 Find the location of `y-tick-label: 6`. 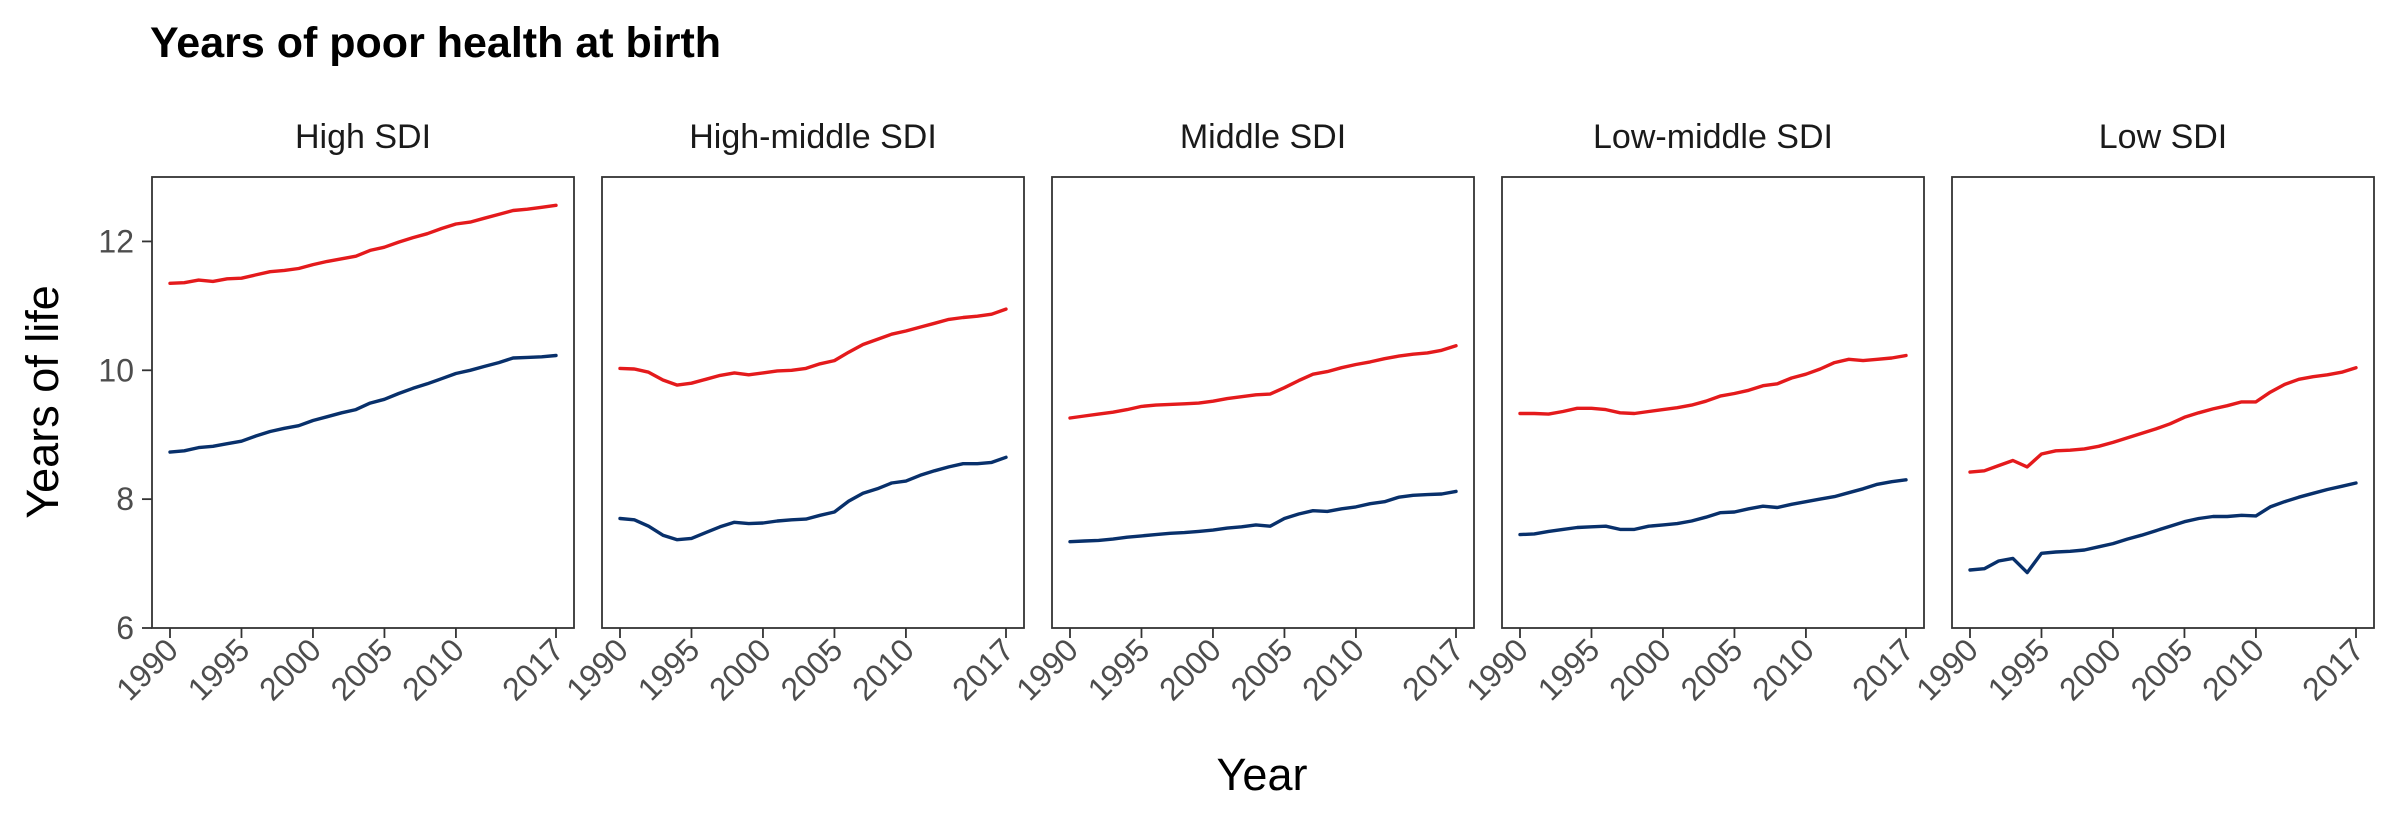

y-tick-label: 6 is located at coordinates (125, 628).